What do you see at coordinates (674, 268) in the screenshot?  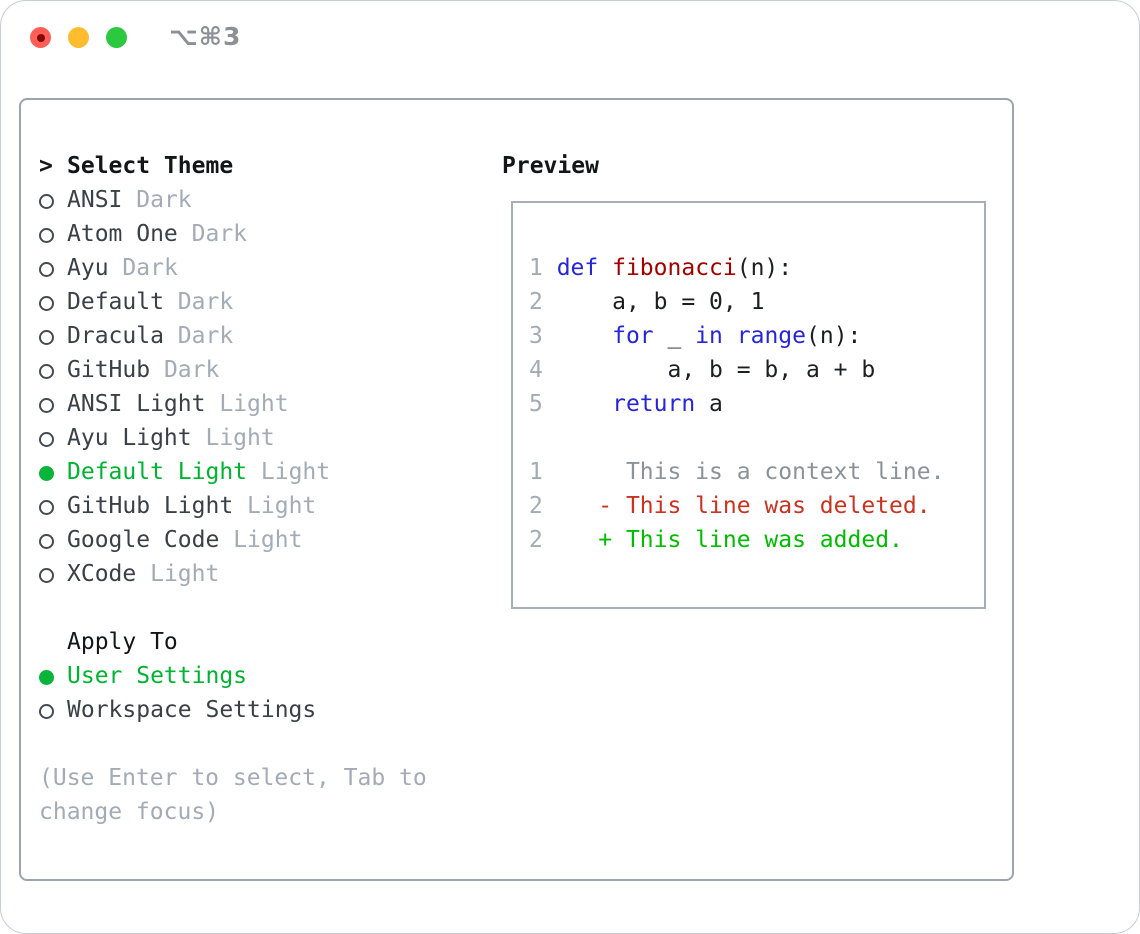 I see `code-segment: fibonacci` at bounding box center [674, 268].